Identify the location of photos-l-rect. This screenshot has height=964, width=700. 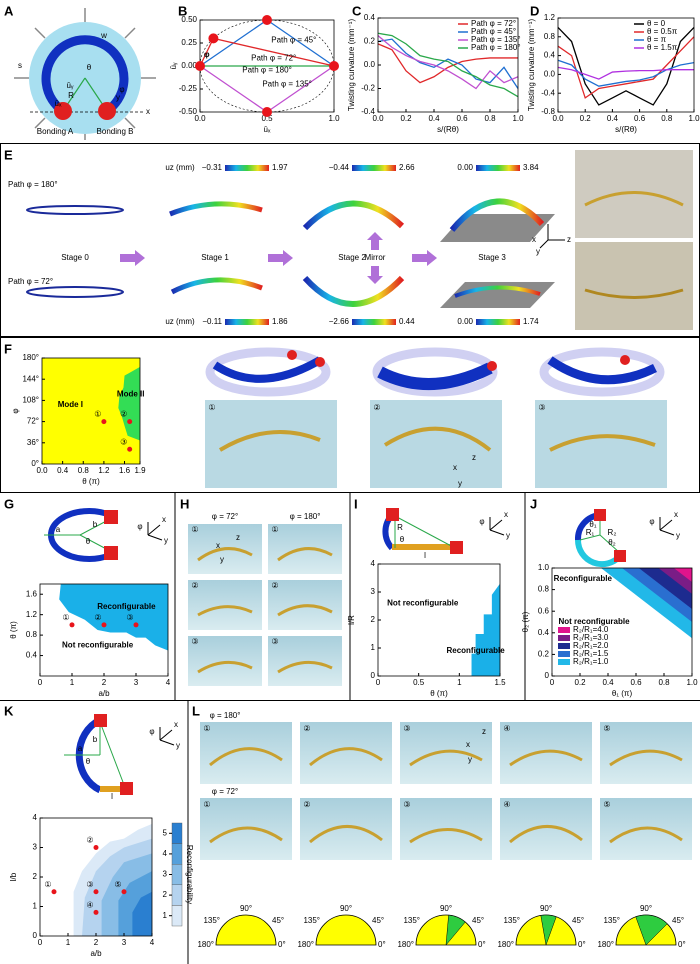
(546, 829).